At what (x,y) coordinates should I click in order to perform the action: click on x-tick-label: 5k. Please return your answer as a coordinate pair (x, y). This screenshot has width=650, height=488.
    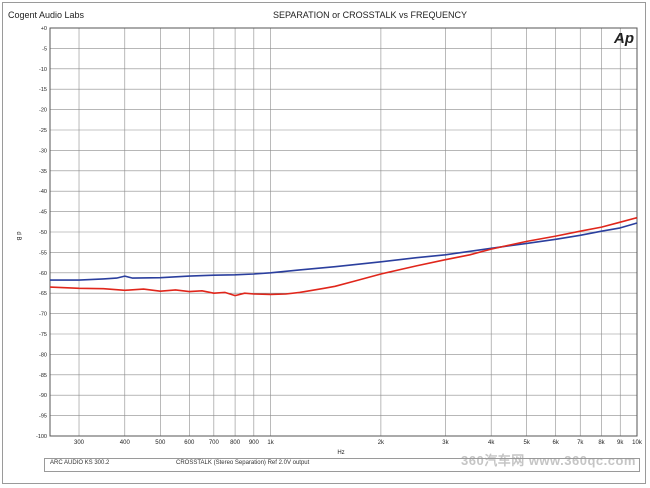
    Looking at the image, I should click on (527, 443).